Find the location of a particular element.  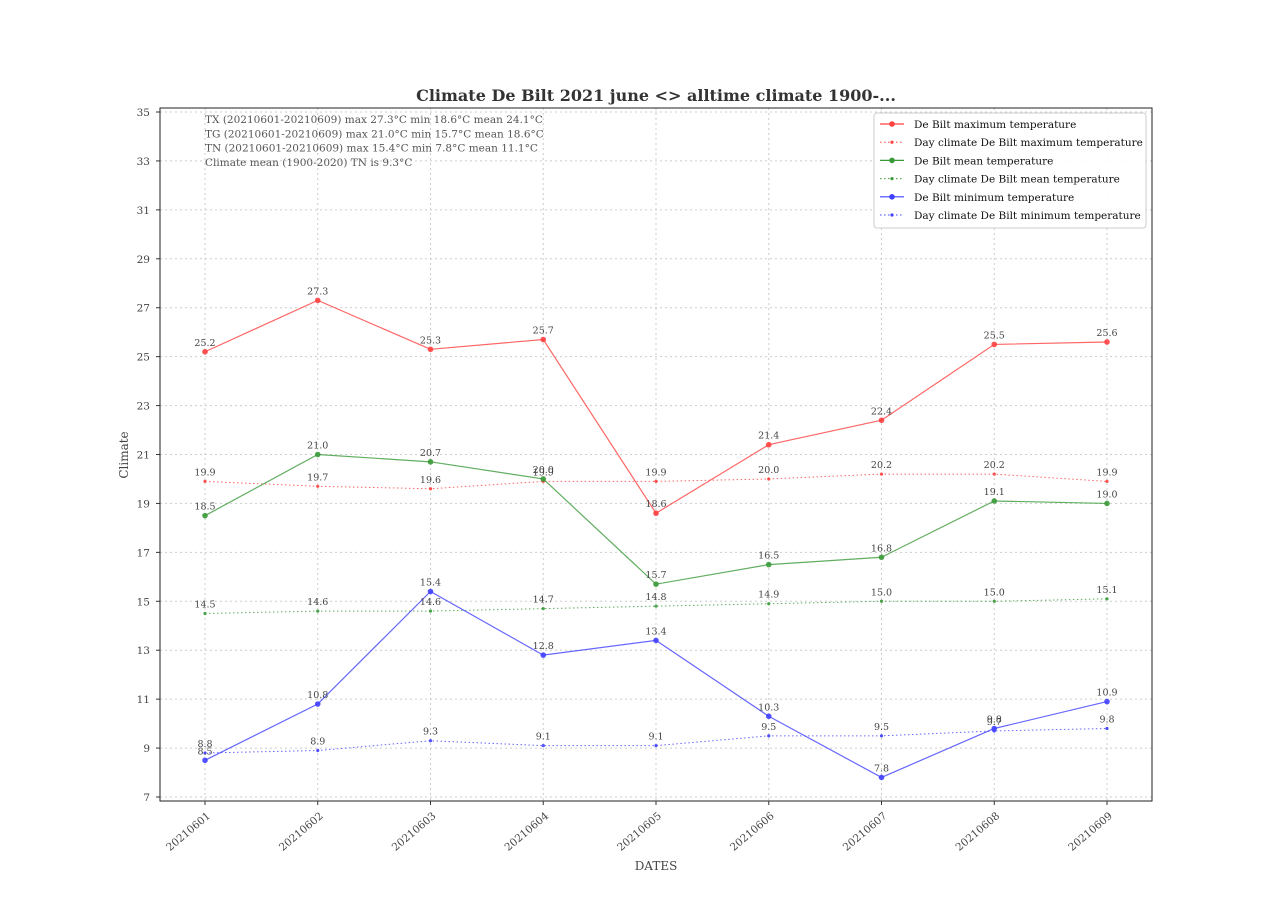

data-label: 9.5 is located at coordinates (881, 727).